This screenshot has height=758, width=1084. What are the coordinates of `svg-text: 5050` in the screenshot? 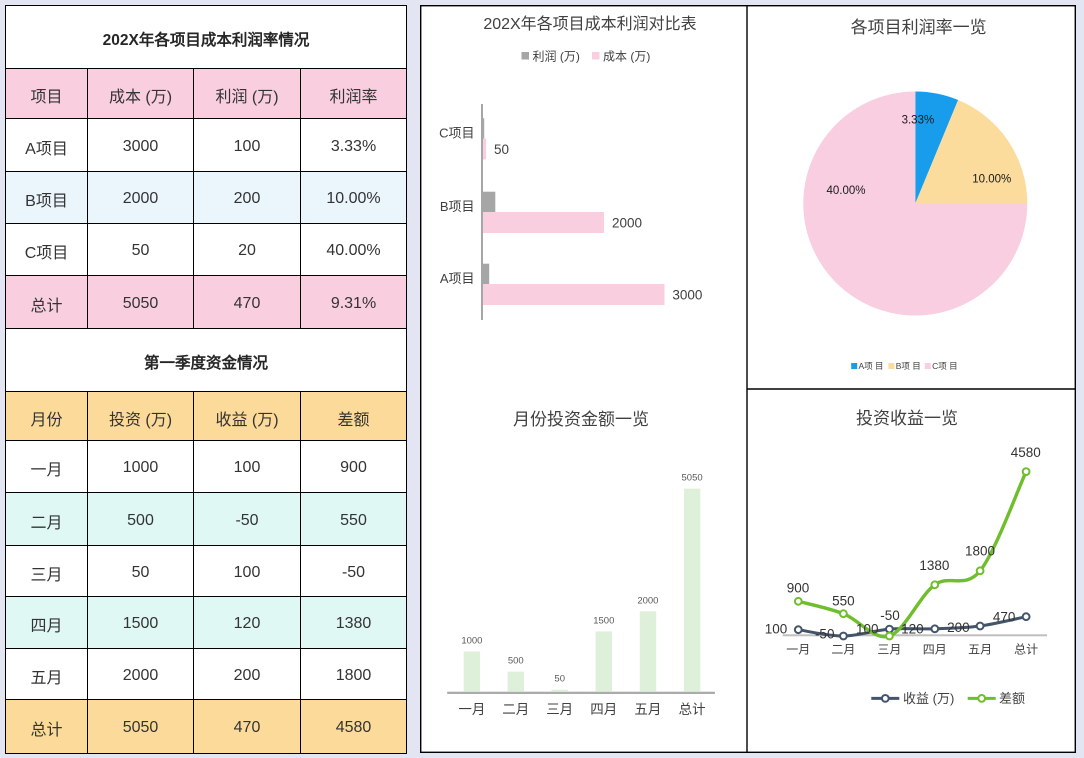 It's located at (692, 478).